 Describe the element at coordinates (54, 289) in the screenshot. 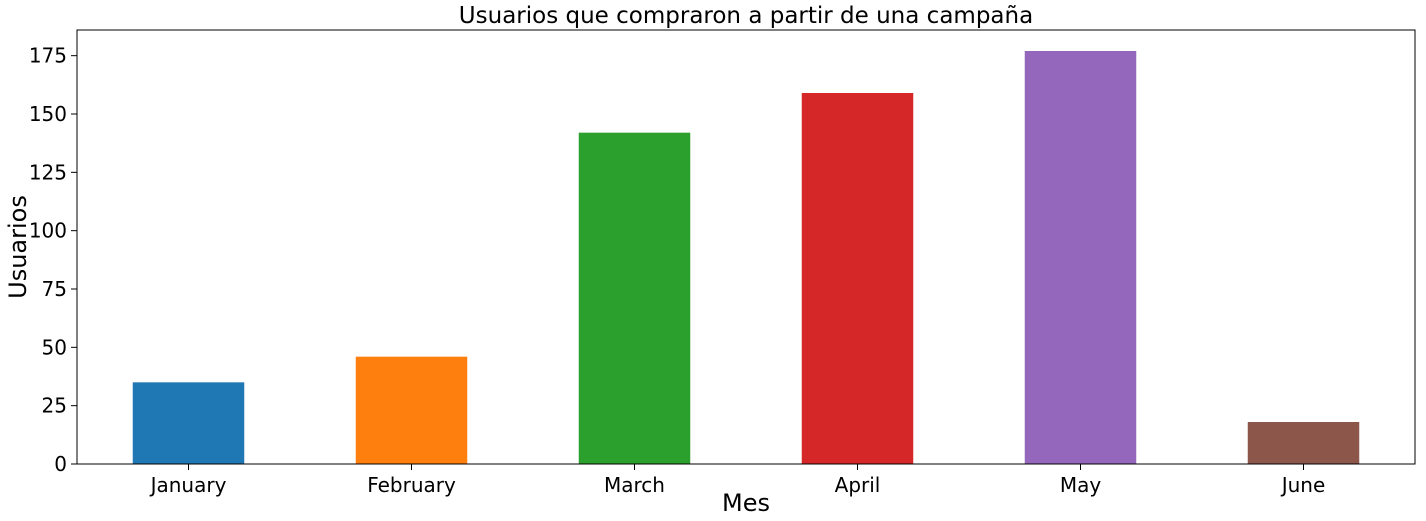

I see `y-tick-label: 75` at that location.